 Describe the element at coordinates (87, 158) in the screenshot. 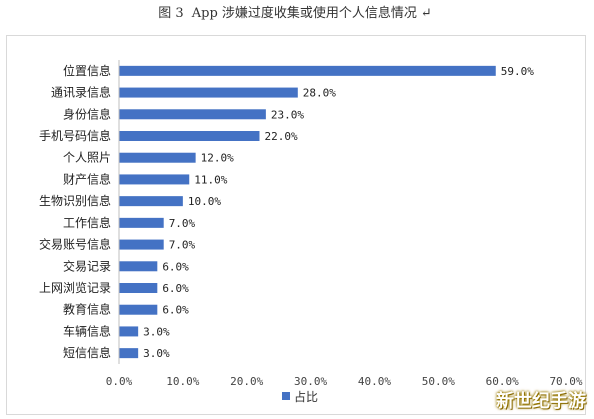

I see `category-label: 个人照片` at that location.